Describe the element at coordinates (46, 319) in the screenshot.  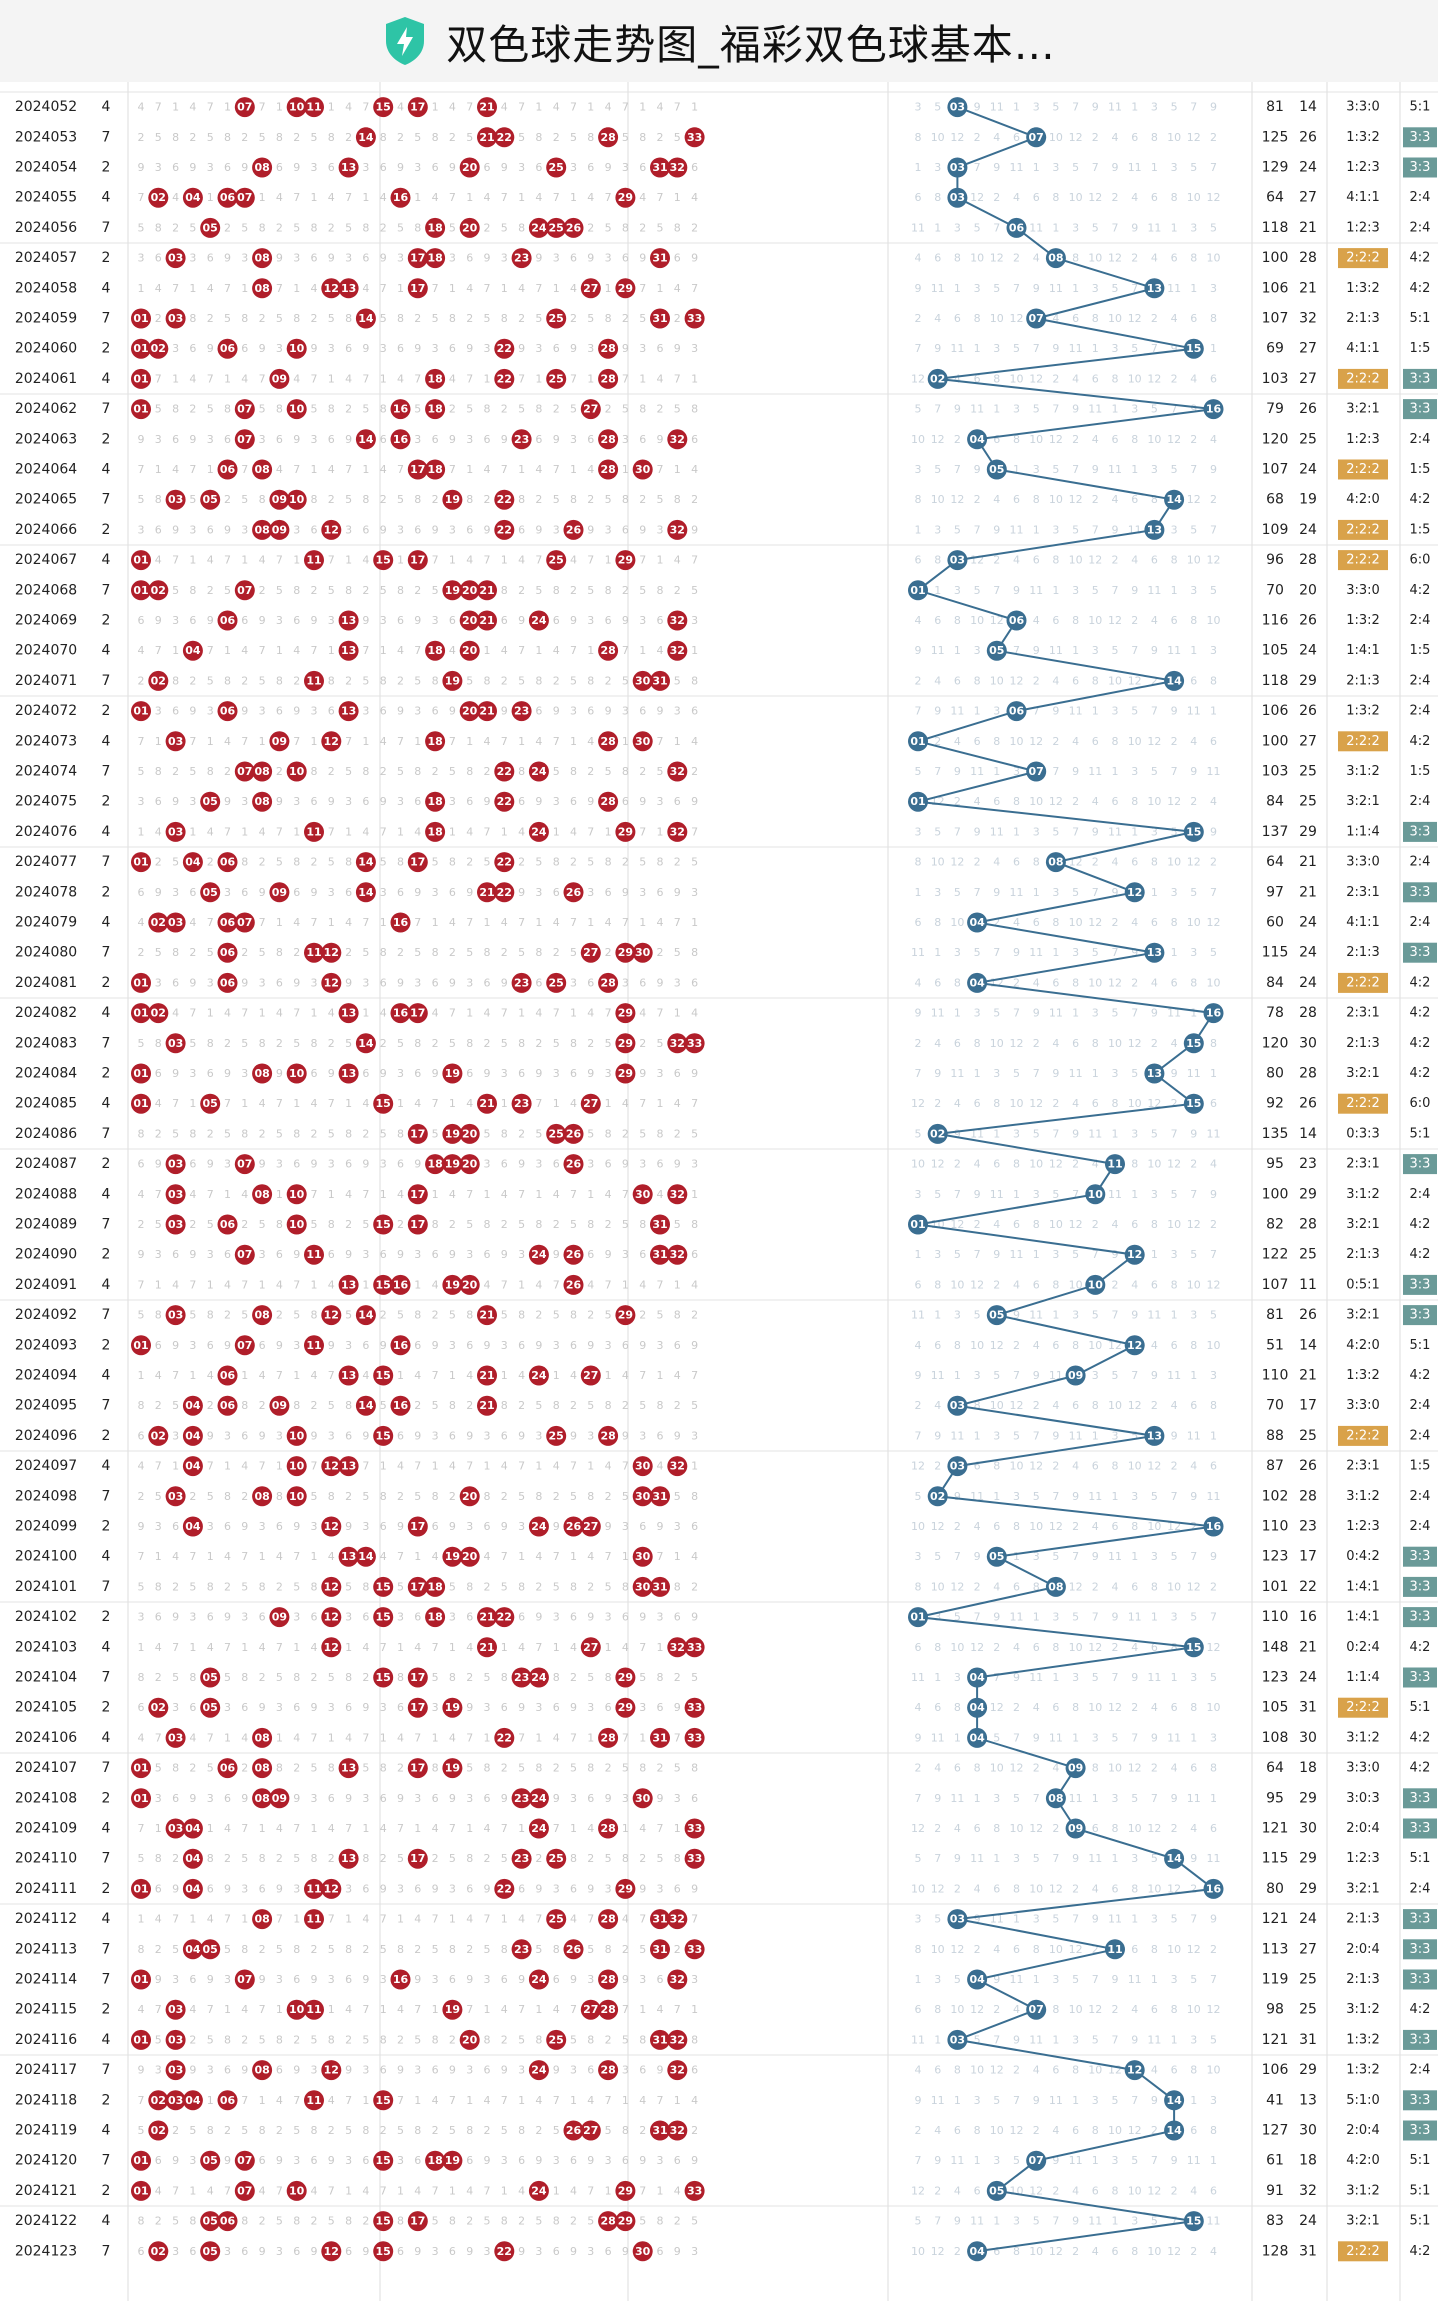
I see `issue-number: 2024059` at that location.